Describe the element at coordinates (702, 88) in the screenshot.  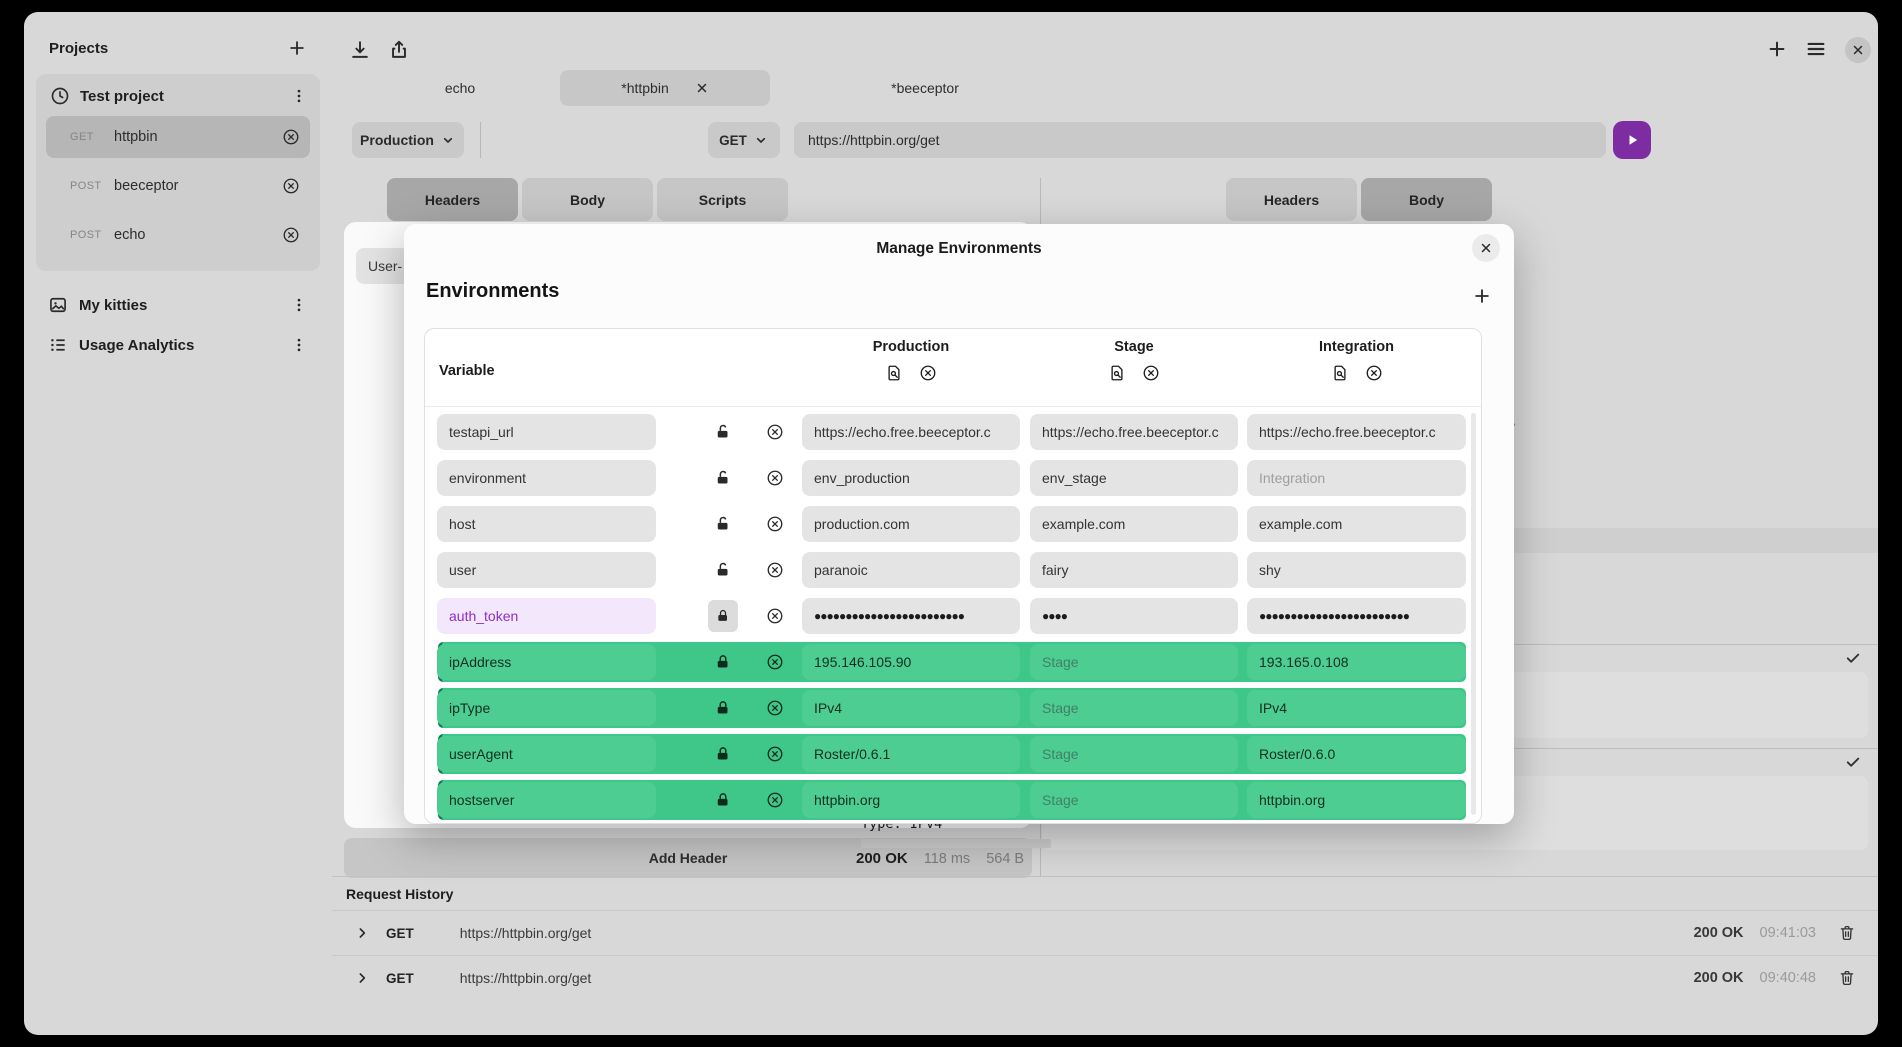
I see `close-tab-icon` at that location.